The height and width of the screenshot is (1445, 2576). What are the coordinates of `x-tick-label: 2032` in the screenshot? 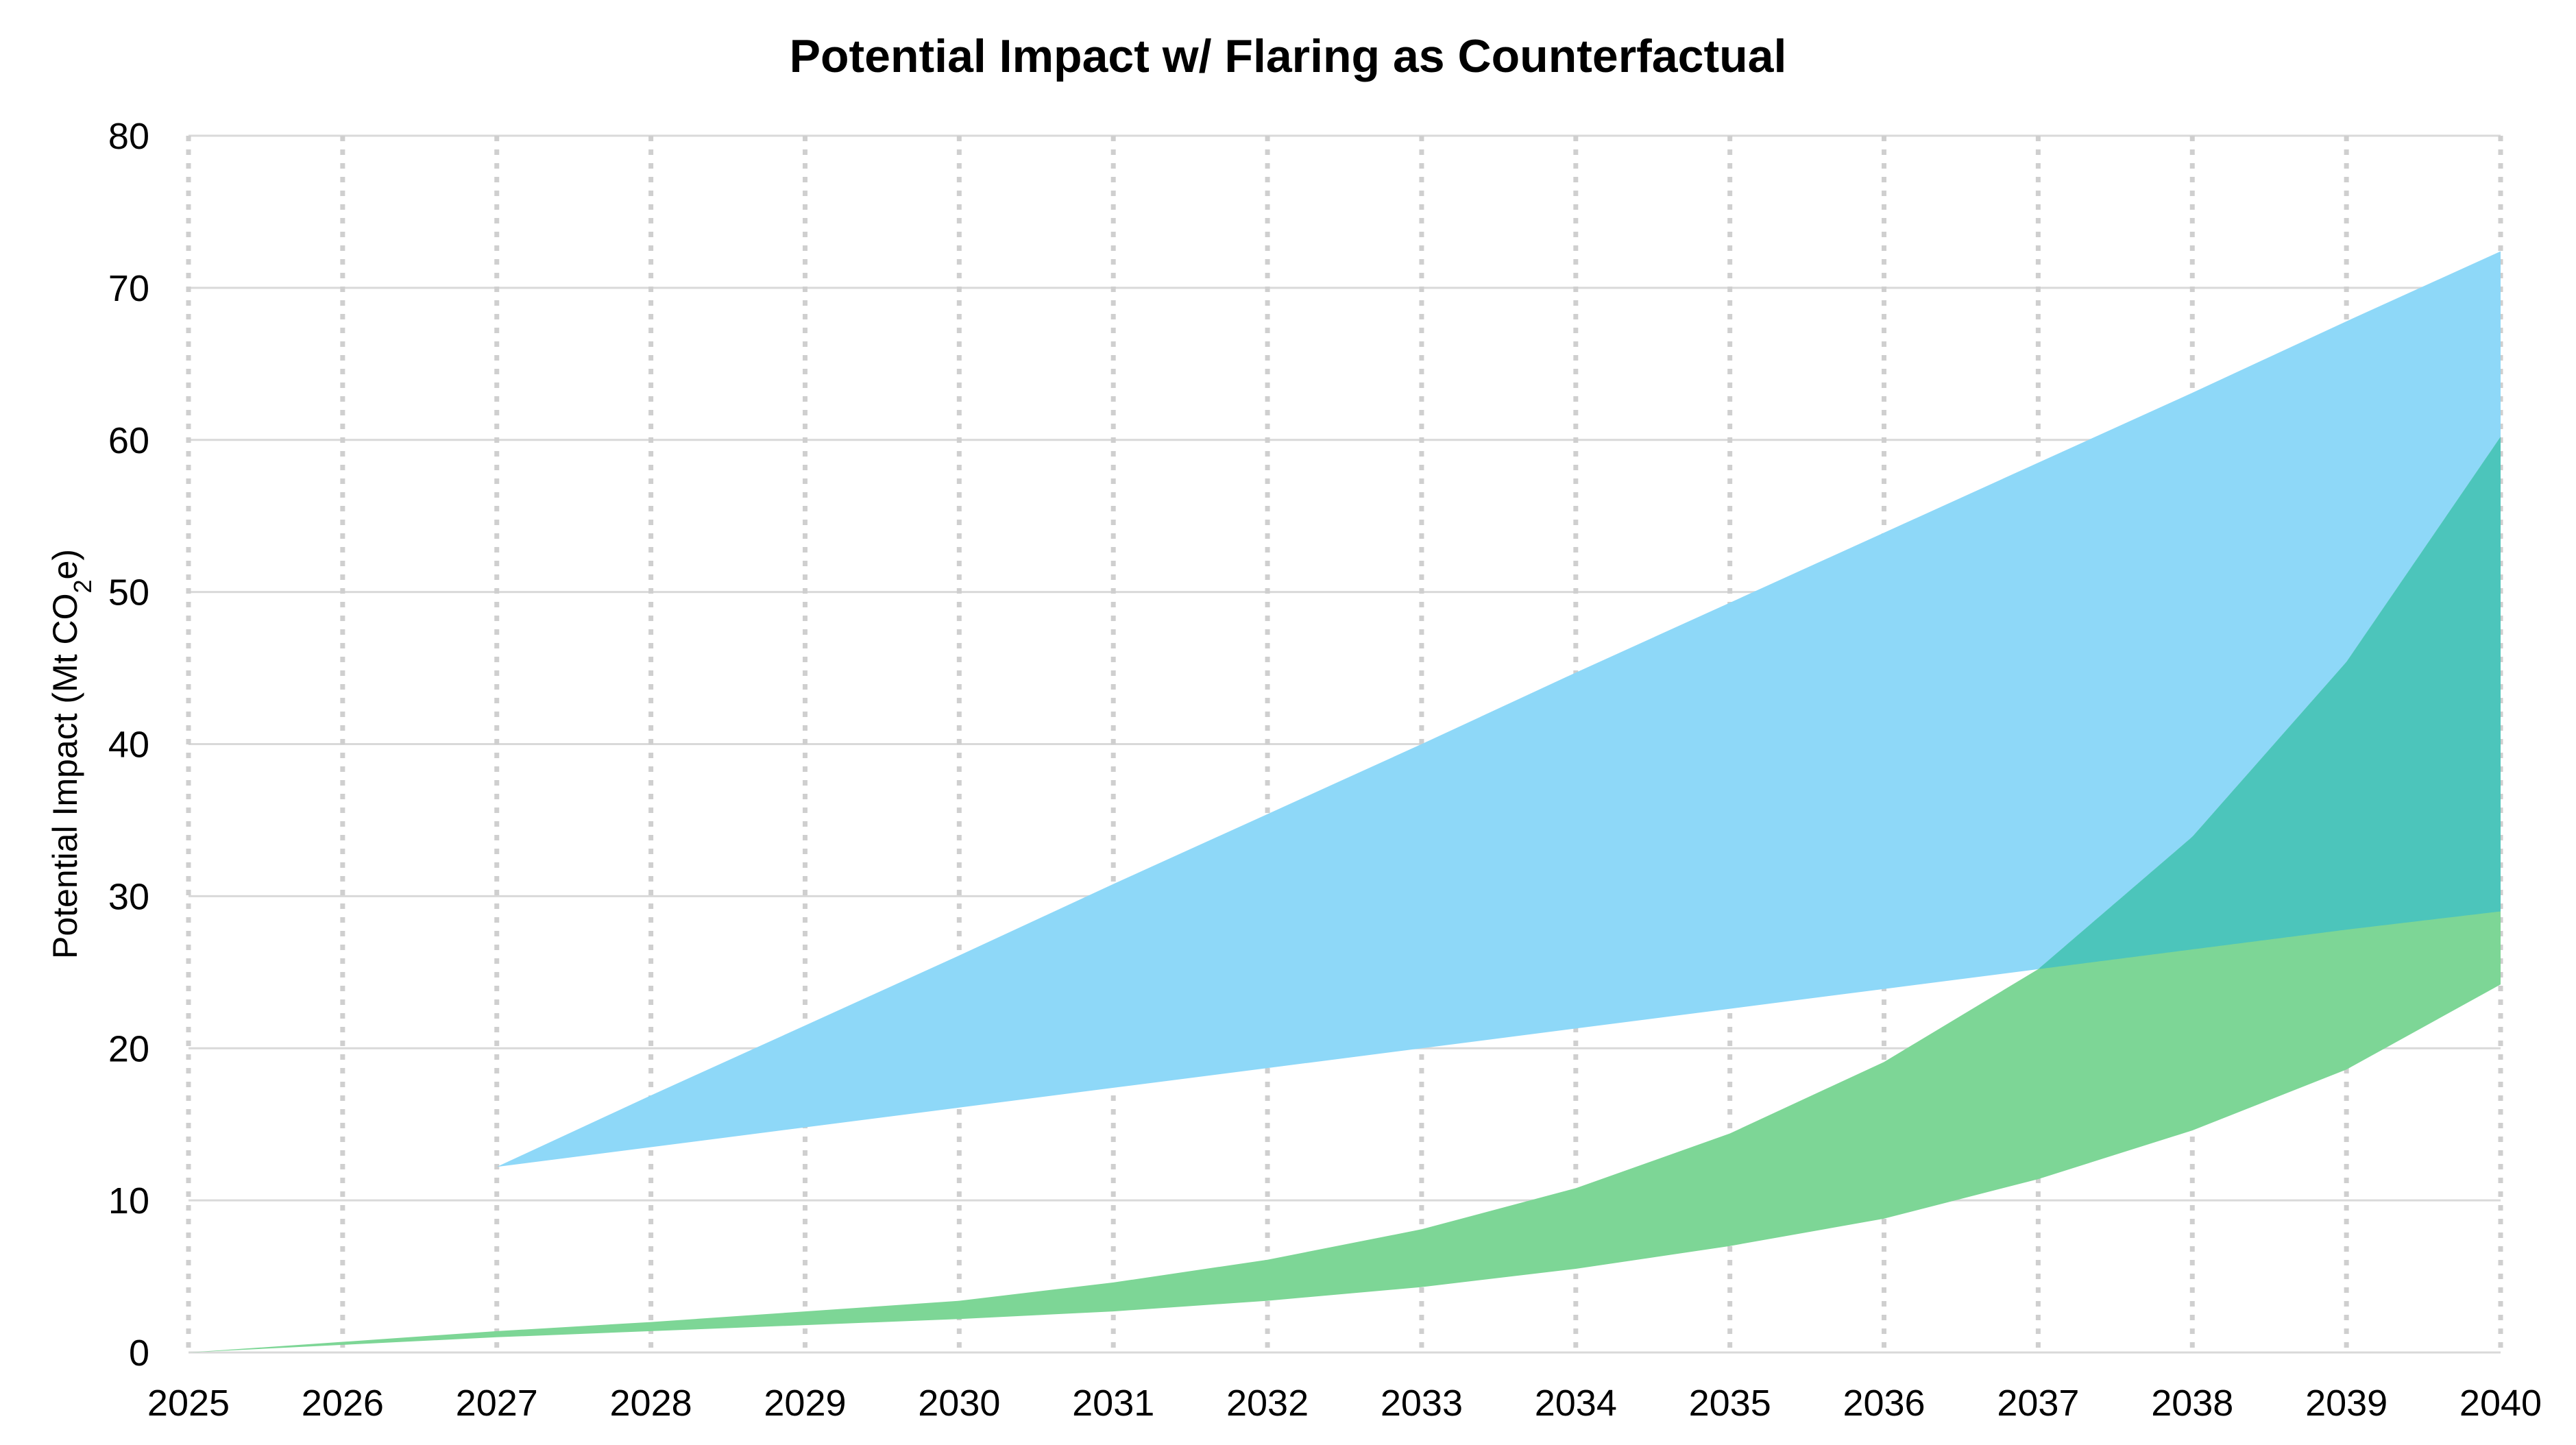 It's located at (1267, 1403).